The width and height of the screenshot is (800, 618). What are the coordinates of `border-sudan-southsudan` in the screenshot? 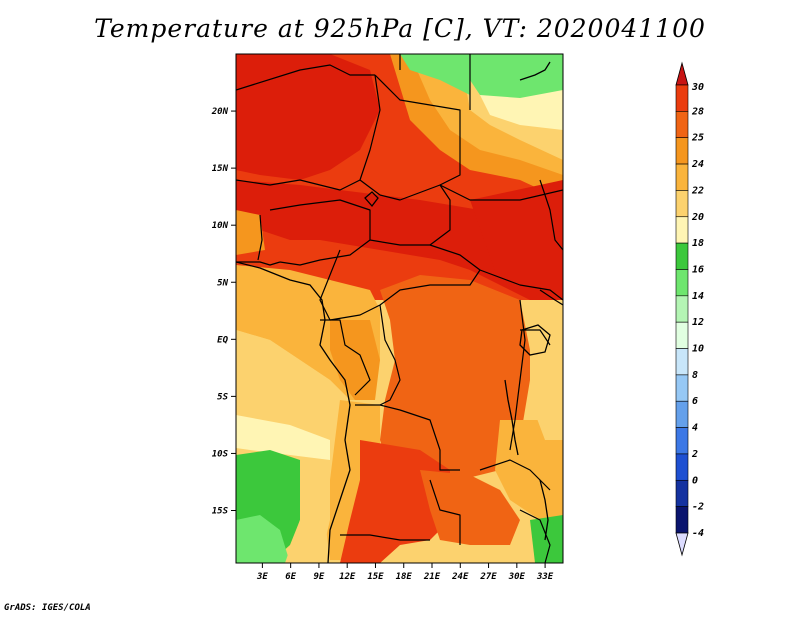 It's located at (501, 192).